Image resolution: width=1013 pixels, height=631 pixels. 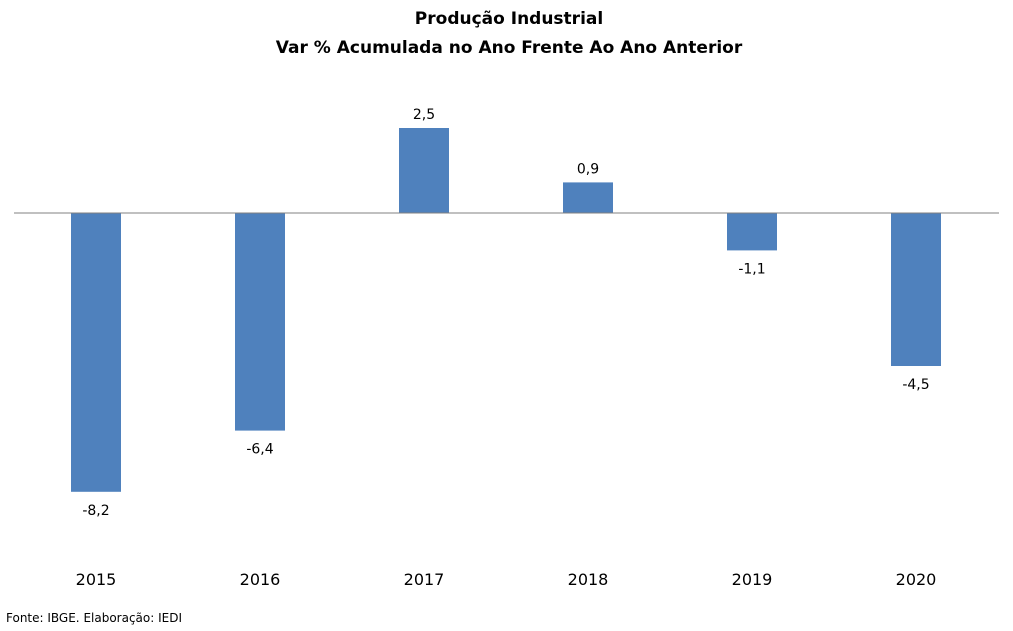 I want to click on x-tick-2018: 2018, so click(x=588, y=579).